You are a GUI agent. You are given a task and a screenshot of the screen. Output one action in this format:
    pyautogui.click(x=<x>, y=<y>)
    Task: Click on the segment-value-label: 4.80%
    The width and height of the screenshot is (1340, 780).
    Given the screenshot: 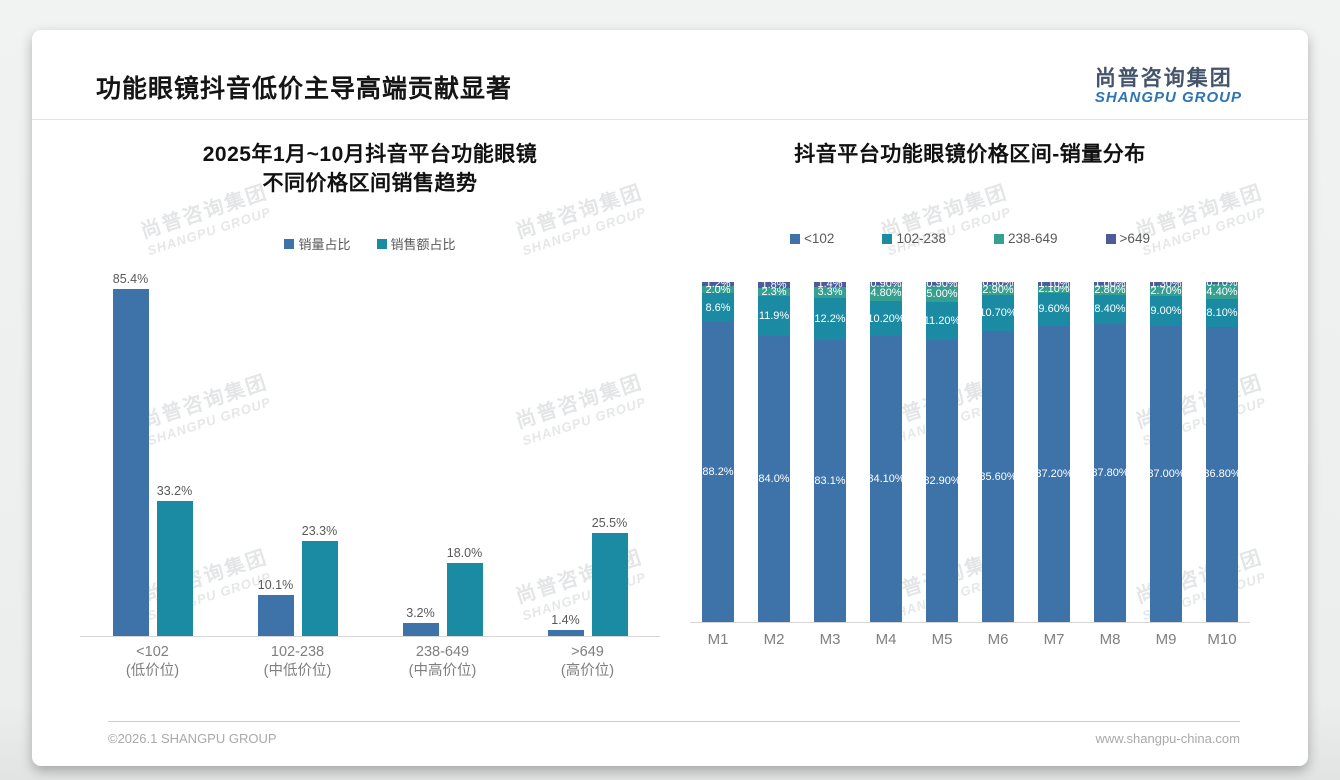 What is the action you would take?
    pyautogui.click(x=886, y=293)
    